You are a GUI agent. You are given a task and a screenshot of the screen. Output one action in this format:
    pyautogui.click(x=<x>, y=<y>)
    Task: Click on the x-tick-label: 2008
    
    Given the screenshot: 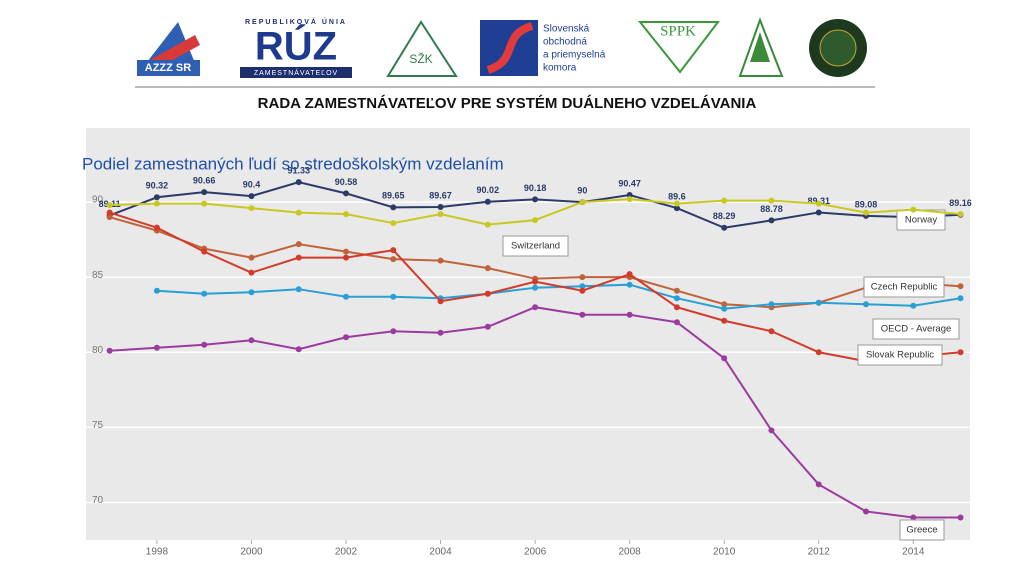 What is the action you would take?
    pyautogui.click(x=630, y=552)
    